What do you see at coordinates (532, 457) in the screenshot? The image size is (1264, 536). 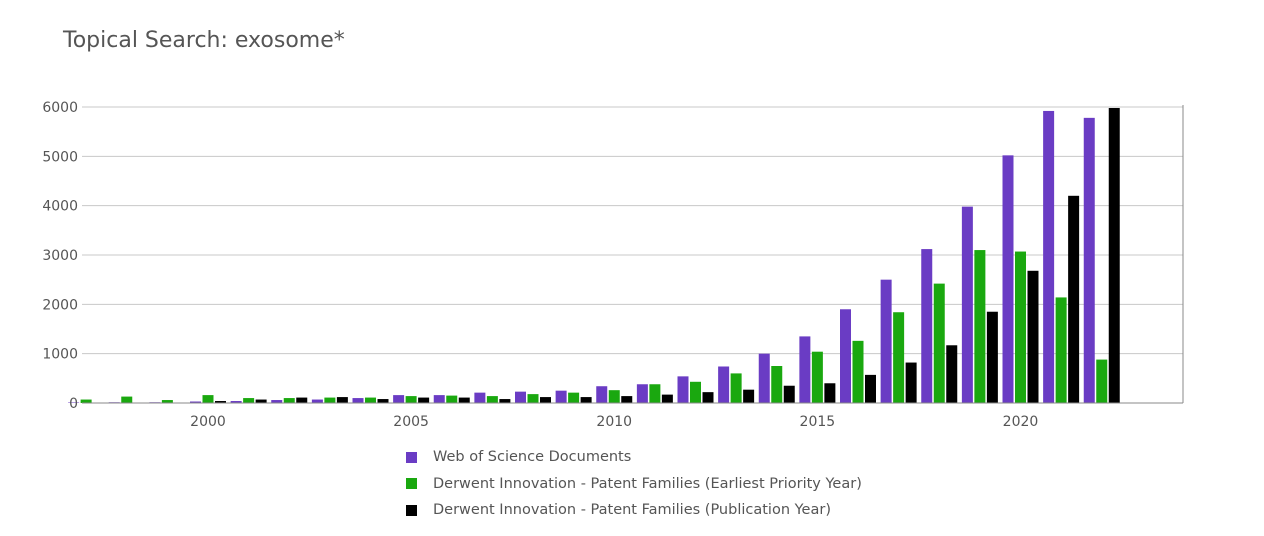 I see `legend-label: Web of Science Documents` at bounding box center [532, 457].